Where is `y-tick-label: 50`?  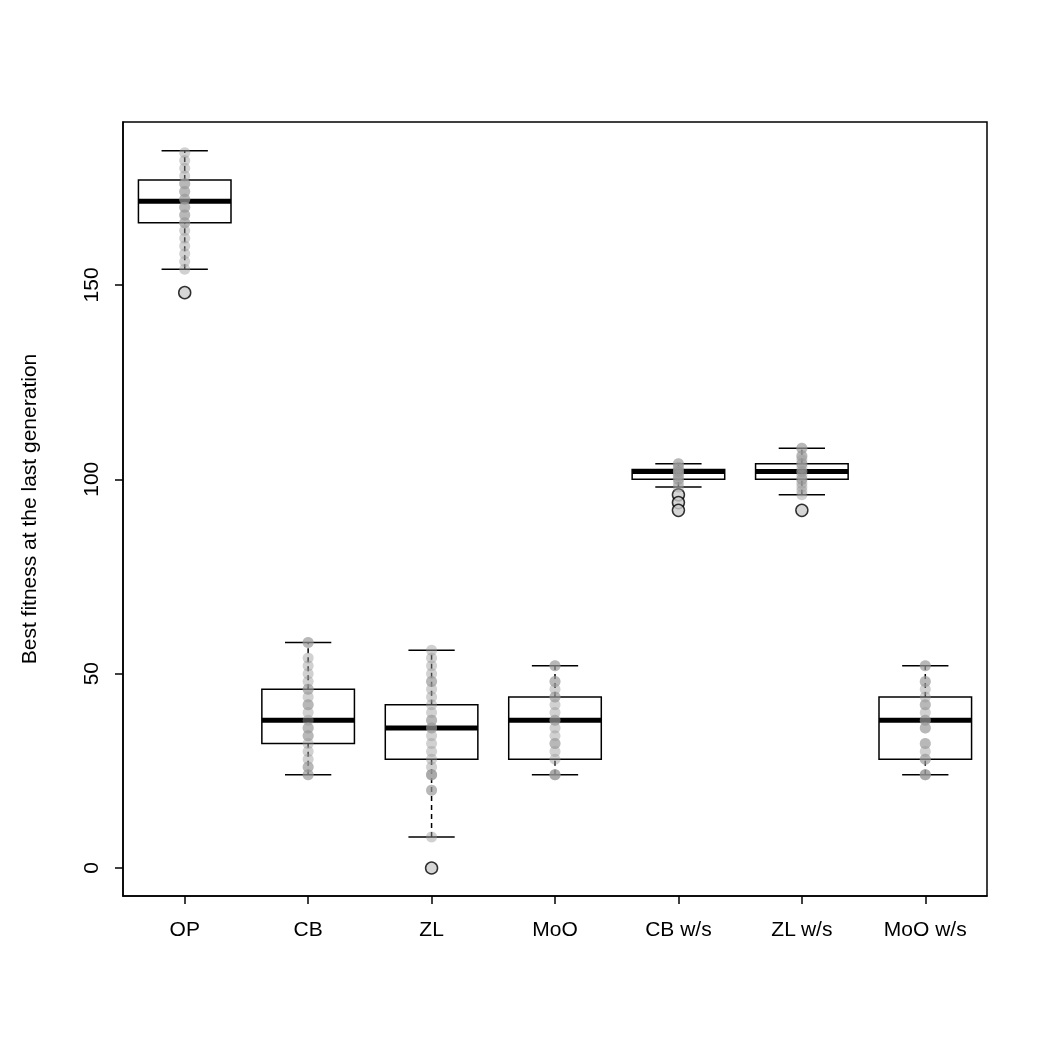 y-tick-label: 50 is located at coordinates (90, 673).